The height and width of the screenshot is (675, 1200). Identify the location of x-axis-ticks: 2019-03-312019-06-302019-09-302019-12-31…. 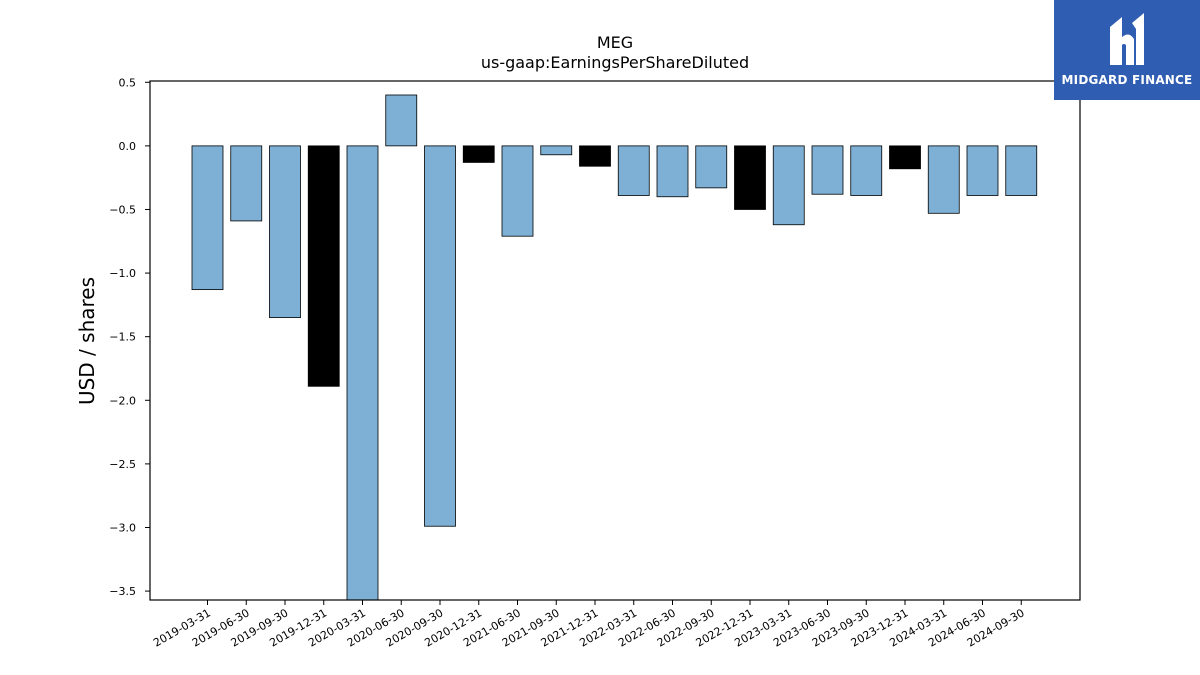
(589, 625).